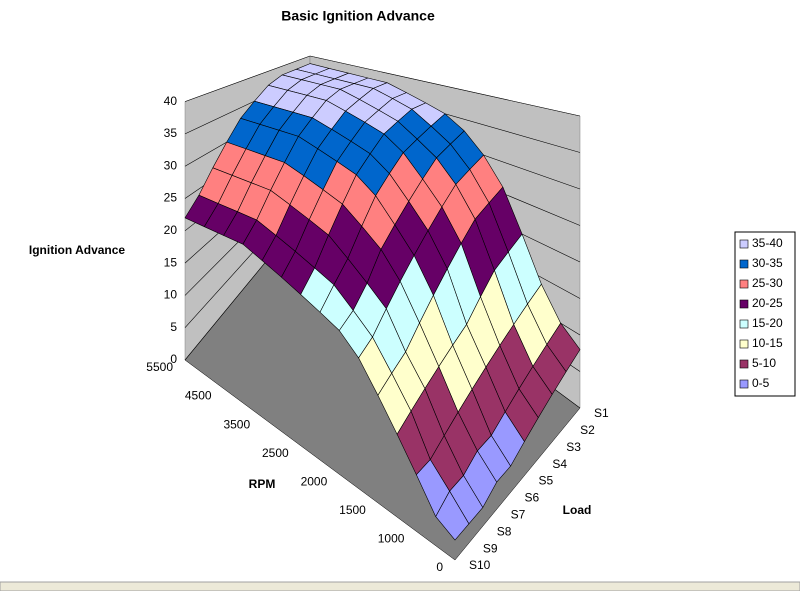 The image size is (800, 591). What do you see at coordinates (198, 396) in the screenshot?
I see `x-tick-label: 4500` at bounding box center [198, 396].